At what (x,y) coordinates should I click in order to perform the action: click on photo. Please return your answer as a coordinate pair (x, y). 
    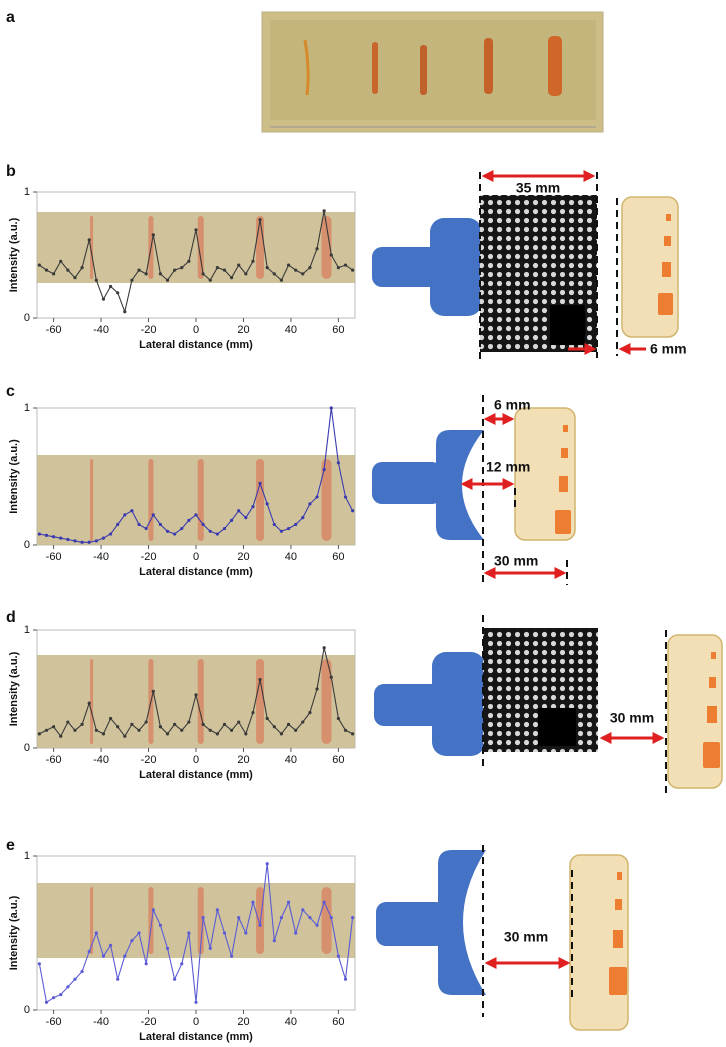
    Looking at the image, I should click on (432, 72).